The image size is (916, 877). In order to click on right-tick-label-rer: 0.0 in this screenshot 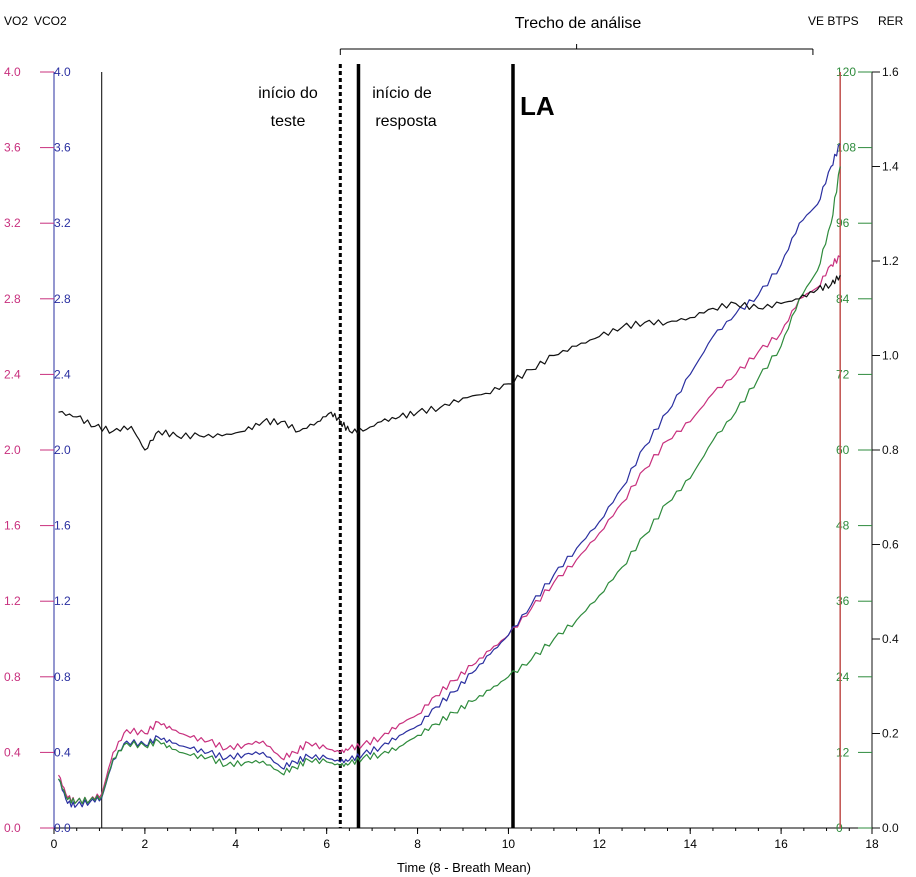, I will do `click(890, 828)`.